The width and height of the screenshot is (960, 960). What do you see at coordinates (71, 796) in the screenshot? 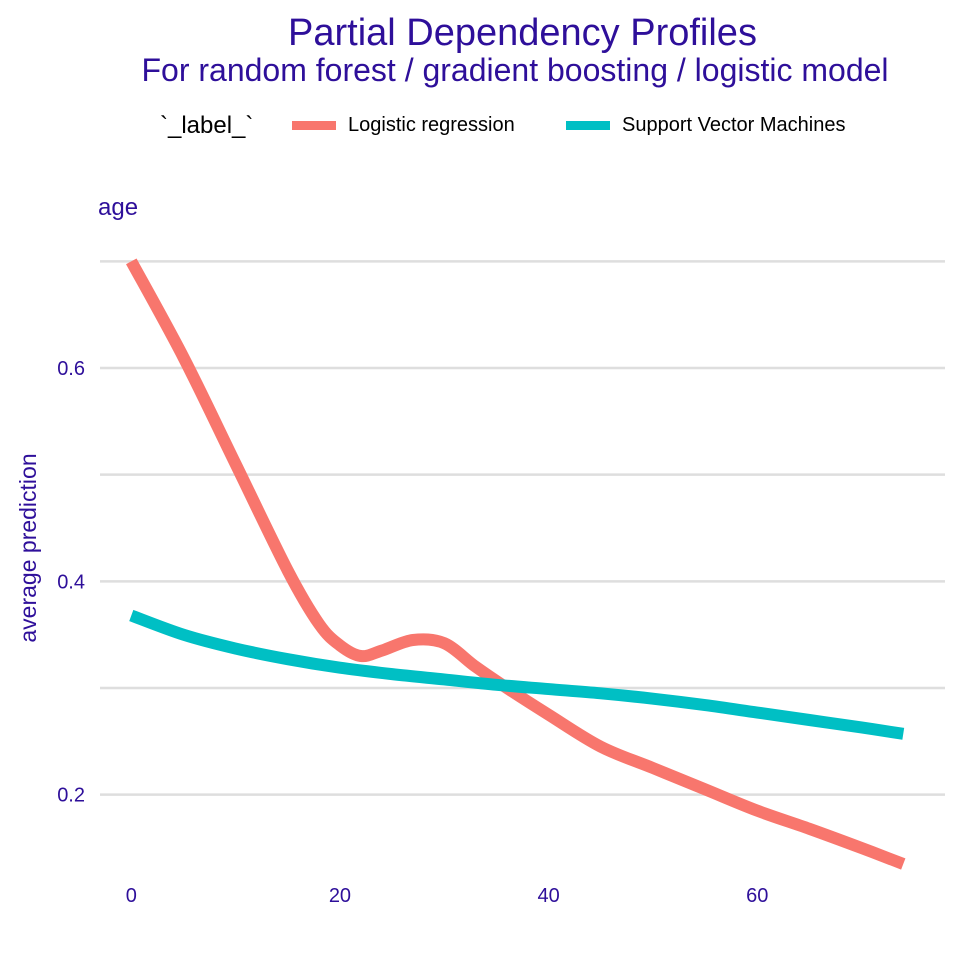
I see `y-tick-label: 0.2` at bounding box center [71, 796].